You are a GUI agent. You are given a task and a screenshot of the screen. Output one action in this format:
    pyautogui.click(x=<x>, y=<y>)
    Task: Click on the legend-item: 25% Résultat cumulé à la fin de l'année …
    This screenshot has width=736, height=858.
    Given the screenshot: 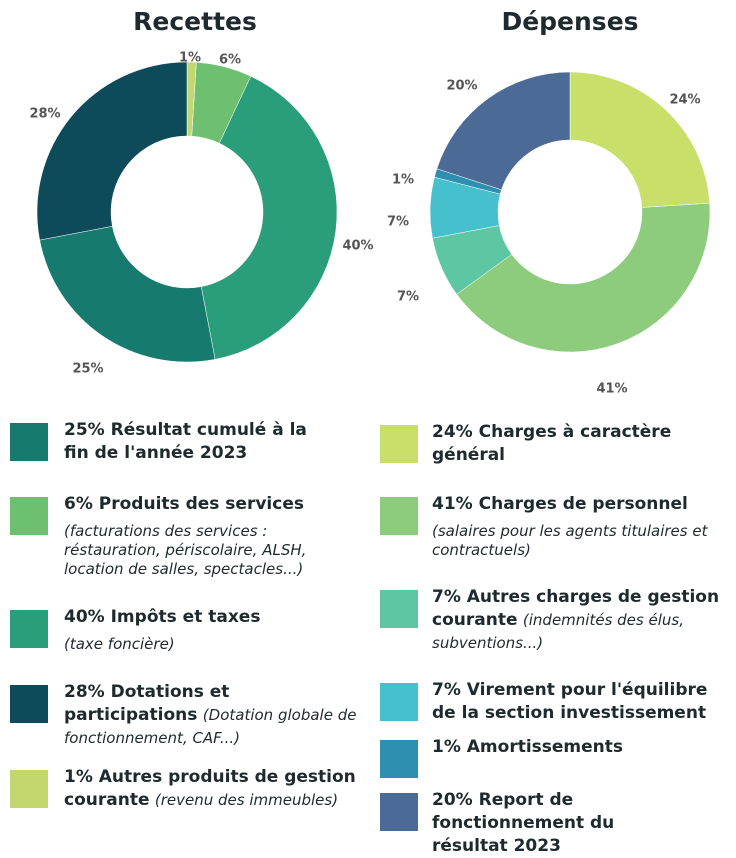 What is the action you would take?
    pyautogui.click(x=199, y=442)
    